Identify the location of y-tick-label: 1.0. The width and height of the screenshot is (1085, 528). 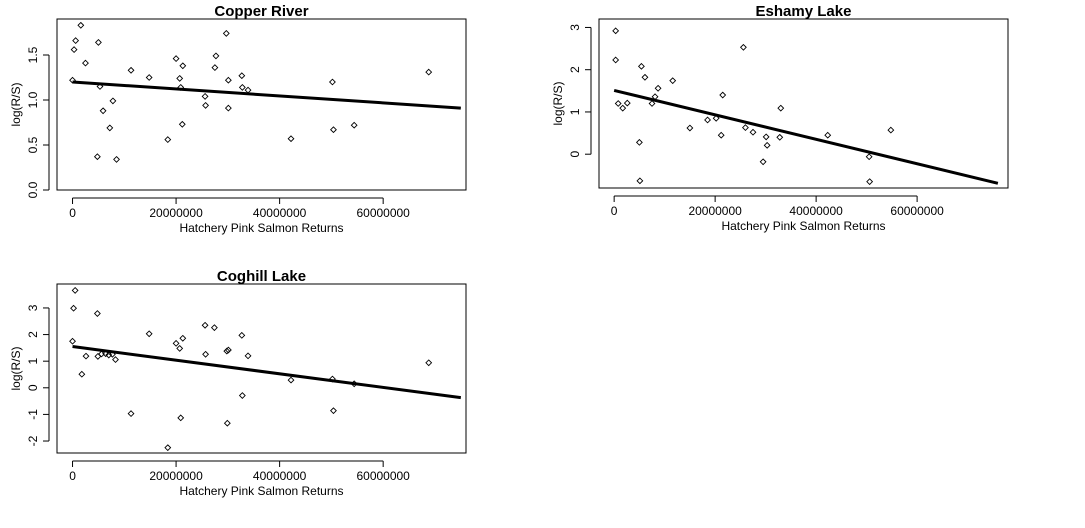
(33, 99).